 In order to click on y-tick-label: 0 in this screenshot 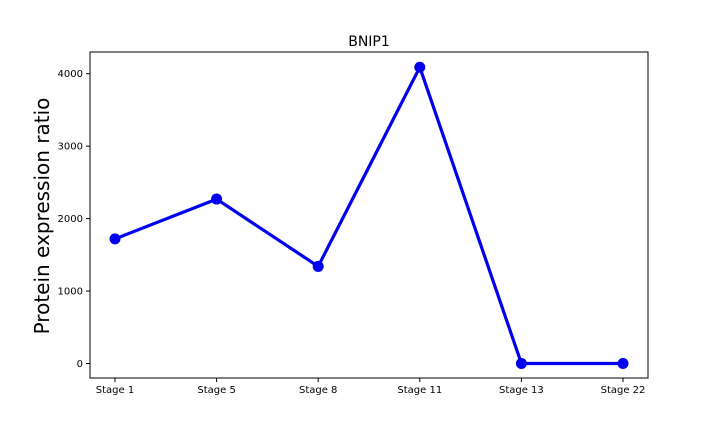, I will do `click(80, 364)`.